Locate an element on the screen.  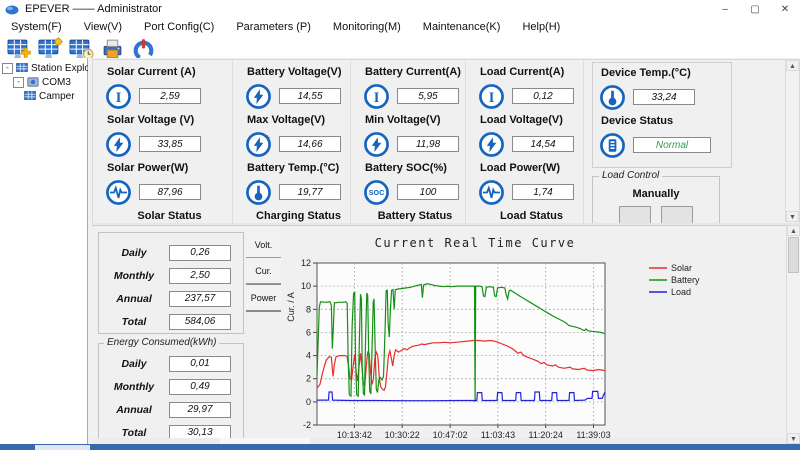
energy-row-field: 0,26 is located at coordinates (200, 252).